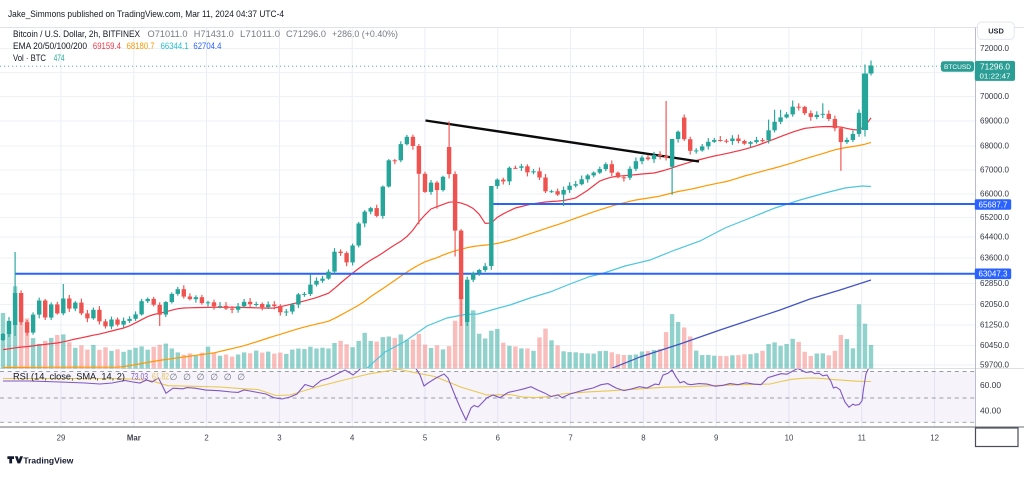 This screenshot has width=1024, height=477. What do you see at coordinates (995, 325) in the screenshot?
I see `svg-text: 61250.0` at bounding box center [995, 325].